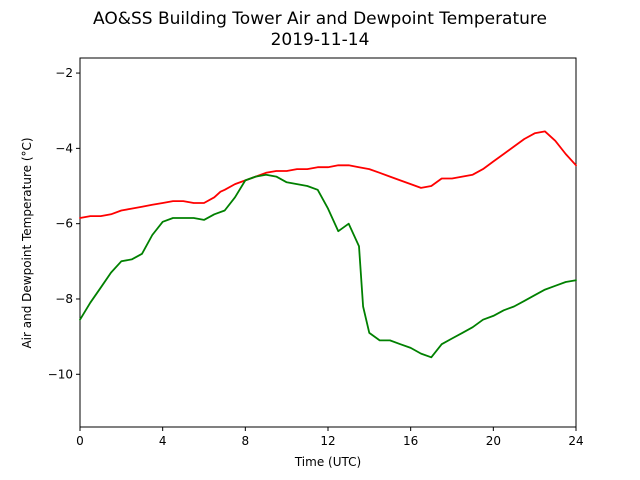  Describe the element at coordinates (575, 441) in the screenshot. I see `x-tick-label: 24` at that location.